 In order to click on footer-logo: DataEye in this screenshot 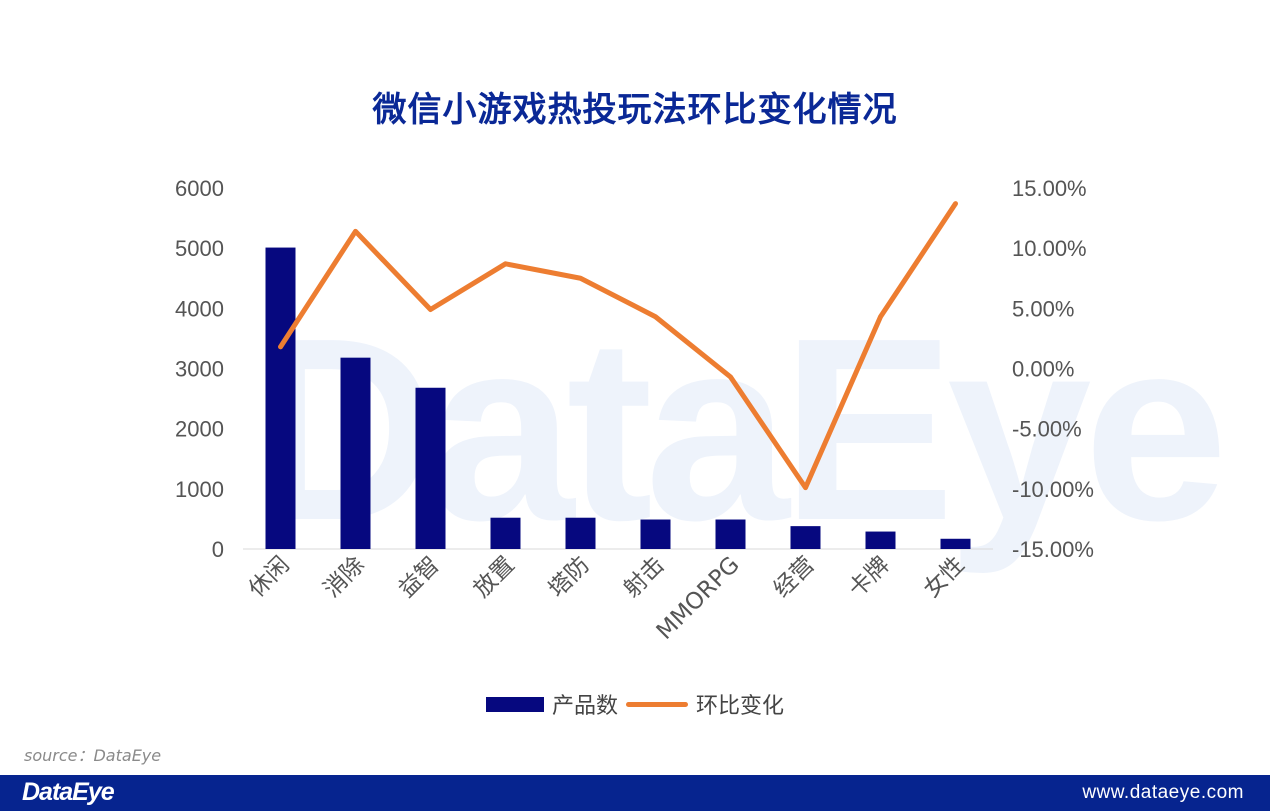, I will do `click(68, 792)`.